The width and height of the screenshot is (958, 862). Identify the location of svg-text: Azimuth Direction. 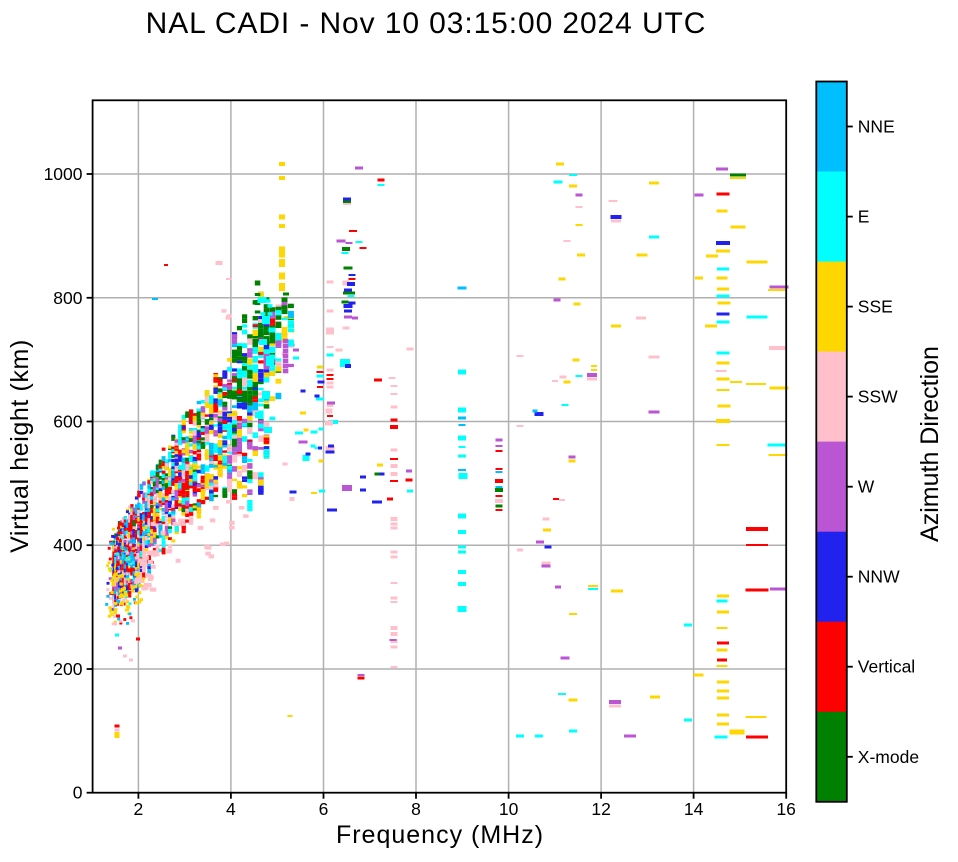
(930, 444).